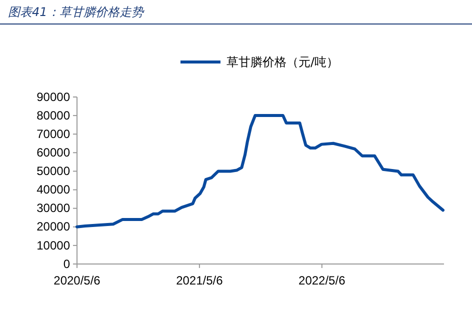 This screenshot has width=472, height=335. What do you see at coordinates (53, 133) in the screenshot?
I see `y-tick-label: 70000` at bounding box center [53, 133].